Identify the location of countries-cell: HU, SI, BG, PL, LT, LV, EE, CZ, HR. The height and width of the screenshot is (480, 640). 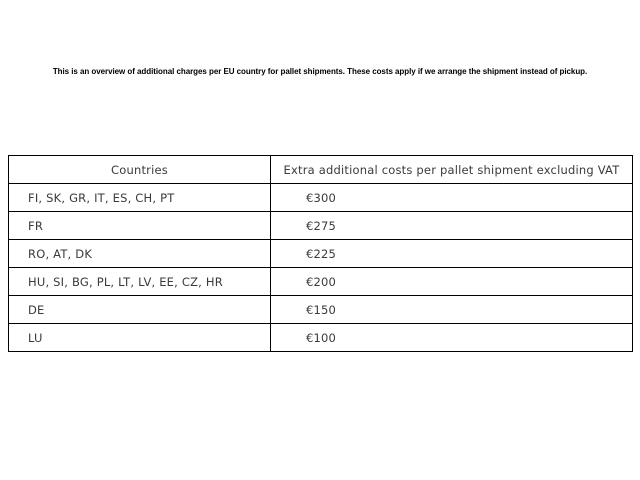
(139, 281).